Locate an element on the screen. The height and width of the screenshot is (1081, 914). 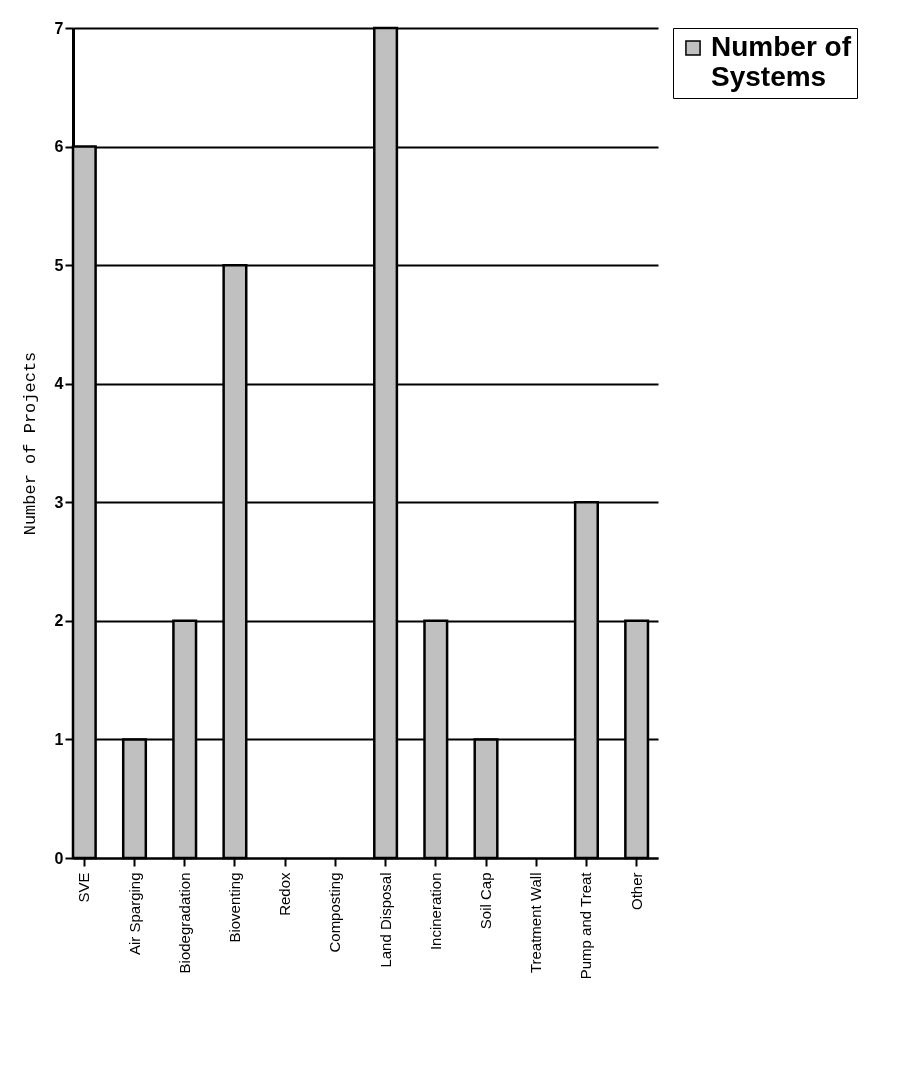
x-tick-label: Other is located at coordinates (636, 891).